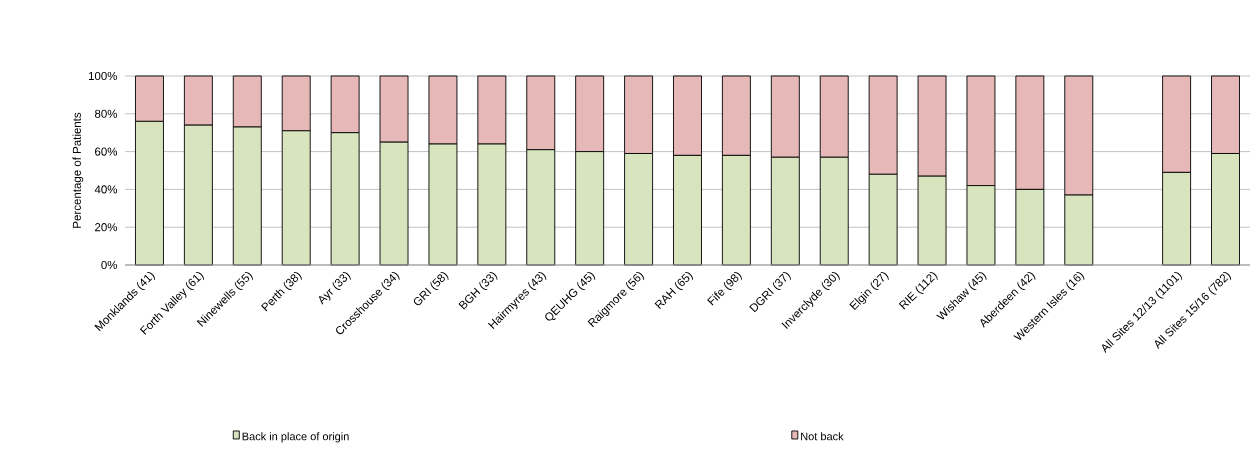  Describe the element at coordinates (106, 151) in the screenshot. I see `y-tick-label: 60%` at that location.